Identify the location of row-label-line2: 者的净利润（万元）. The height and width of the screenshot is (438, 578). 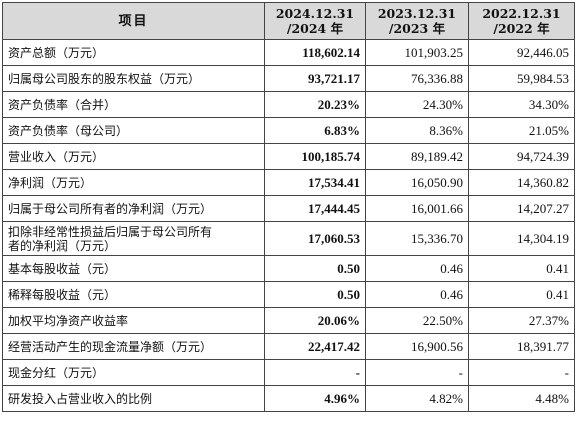
(62, 245).